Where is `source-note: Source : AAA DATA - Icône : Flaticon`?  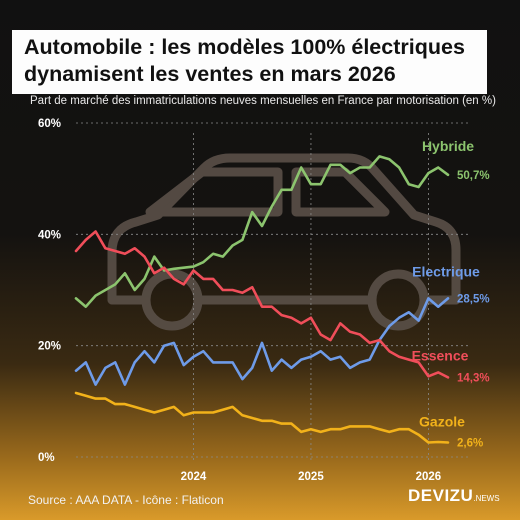 source-note: Source : AAA DATA - Icône : Flaticon is located at coordinates (126, 500).